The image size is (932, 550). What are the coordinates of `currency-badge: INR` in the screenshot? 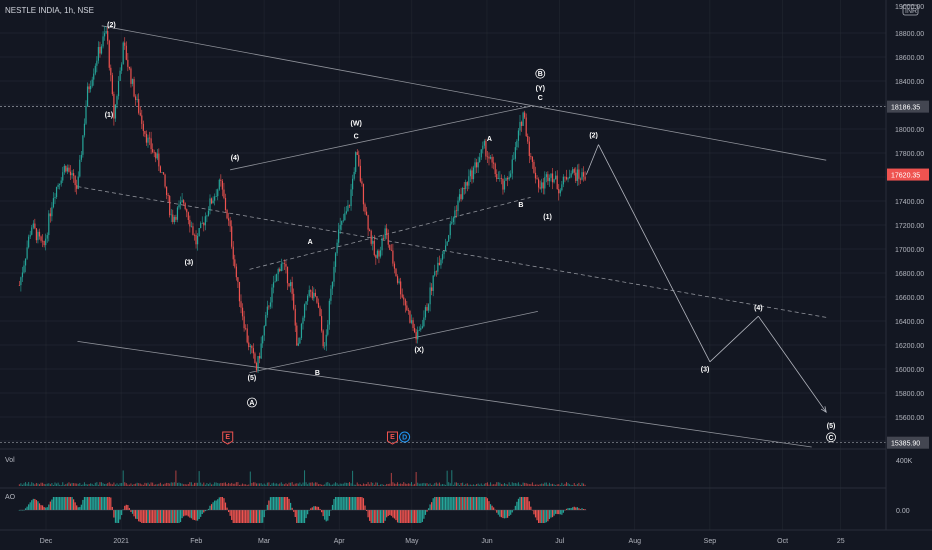 It's located at (910, 10).